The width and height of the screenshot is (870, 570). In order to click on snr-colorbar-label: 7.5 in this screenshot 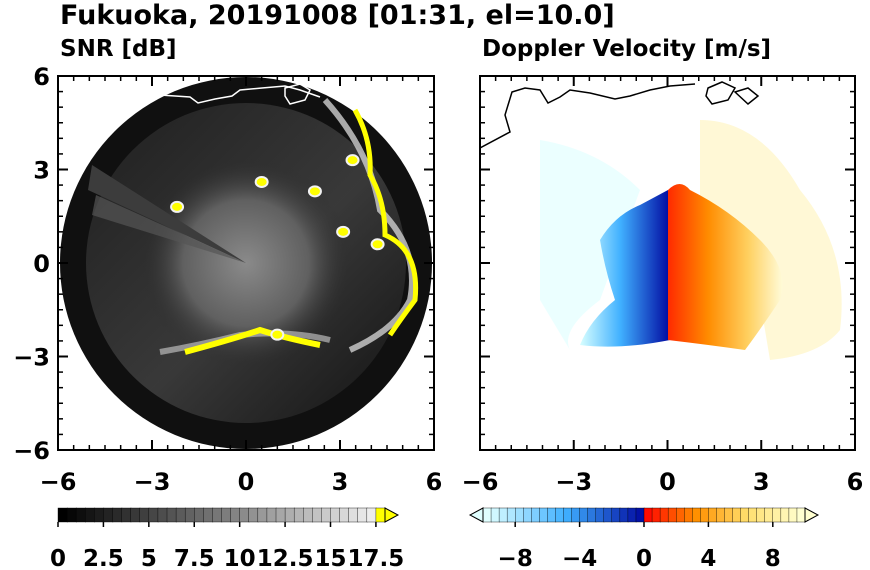, I will do `click(194, 558)`.